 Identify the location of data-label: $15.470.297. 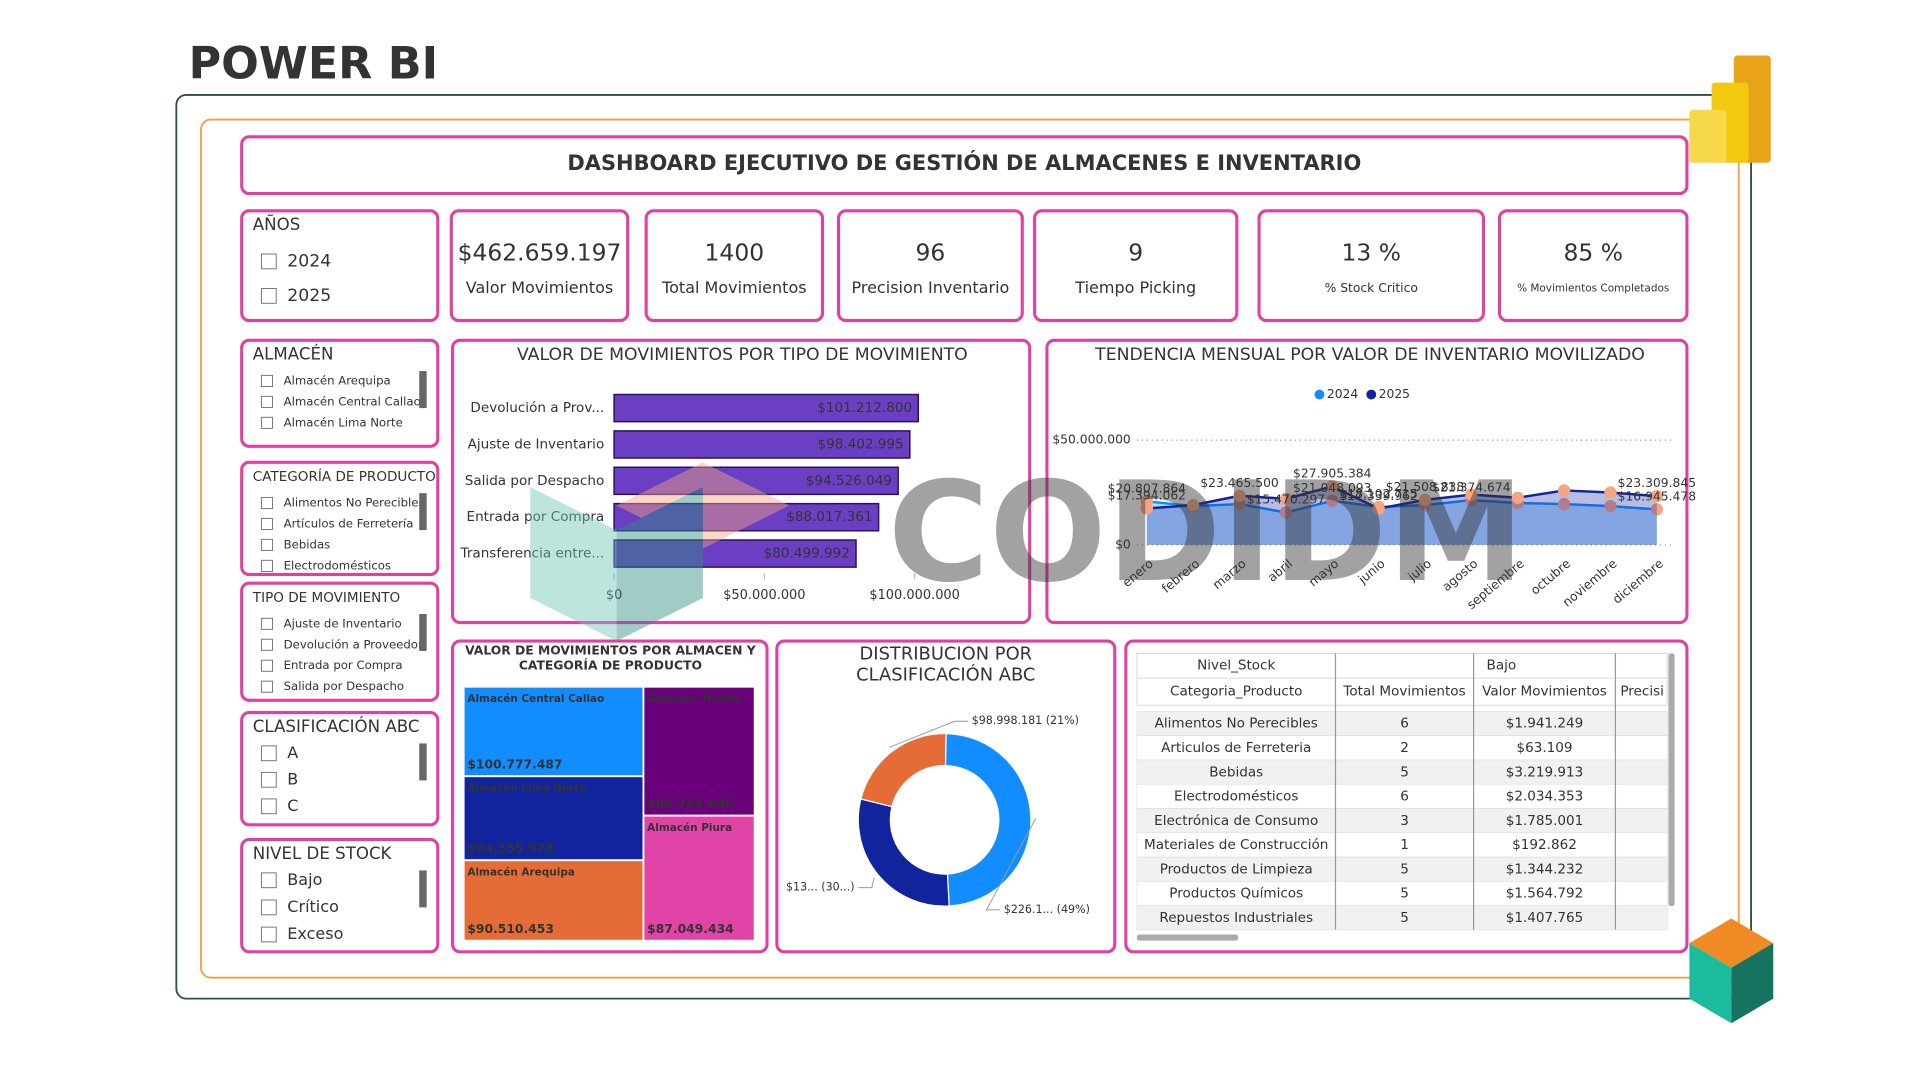
(1286, 500).